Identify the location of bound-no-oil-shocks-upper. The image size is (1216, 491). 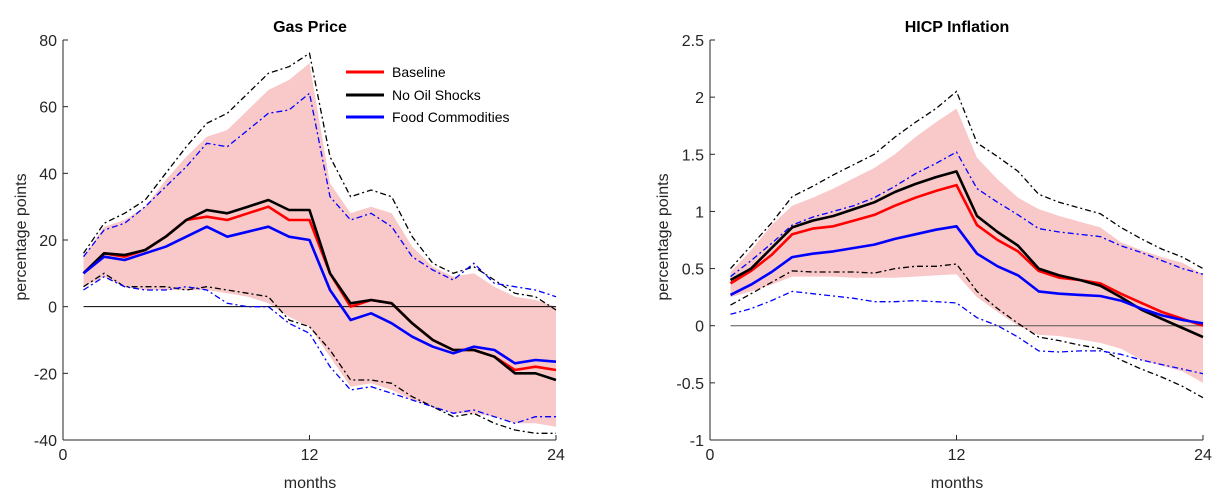
(967, 180).